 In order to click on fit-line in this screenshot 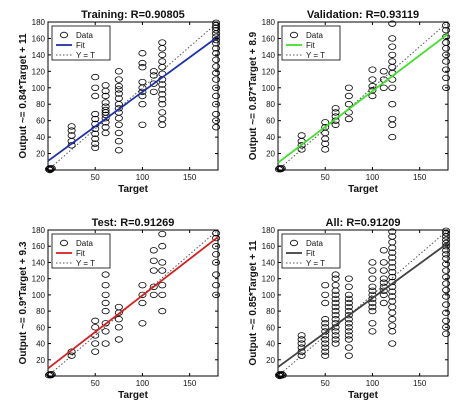, I will do `click(133, 98)`.